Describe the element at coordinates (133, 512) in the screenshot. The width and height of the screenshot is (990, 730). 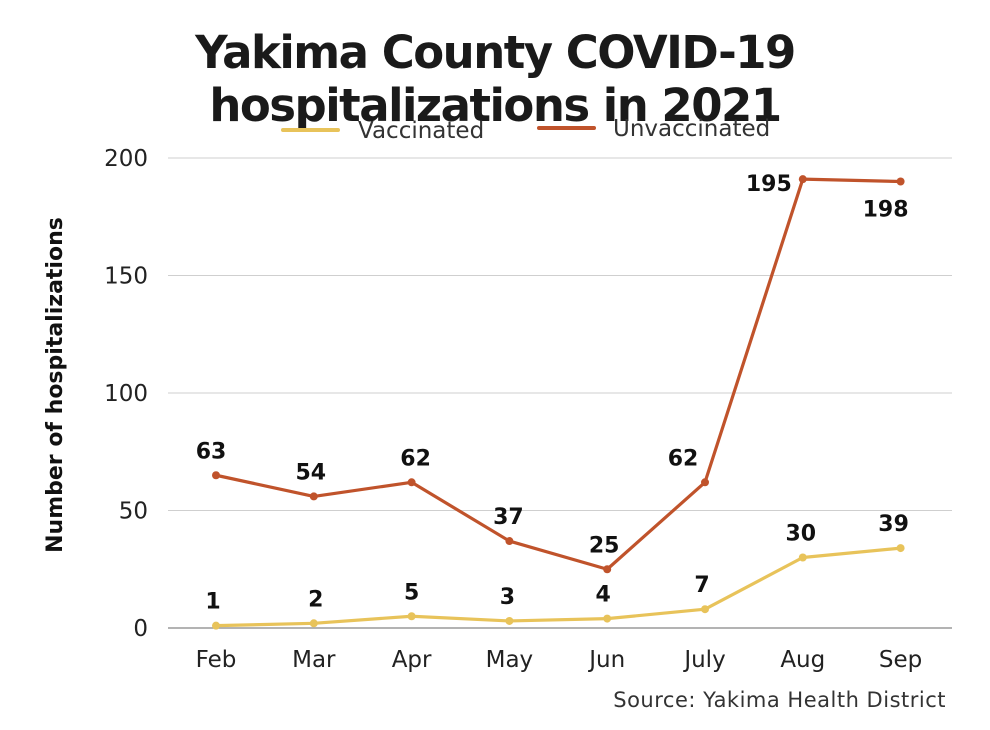
I see `y-tick-label: 50` at that location.